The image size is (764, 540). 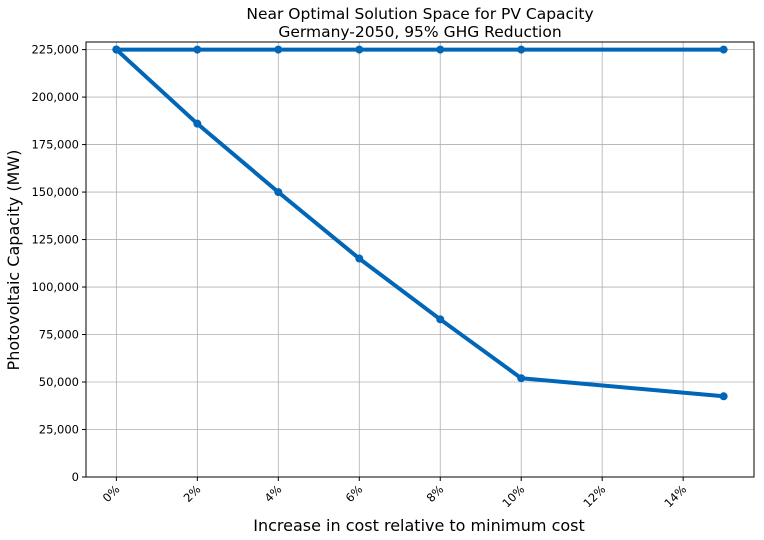 I want to click on y-tick-label: 225,000, so click(x=55, y=50).